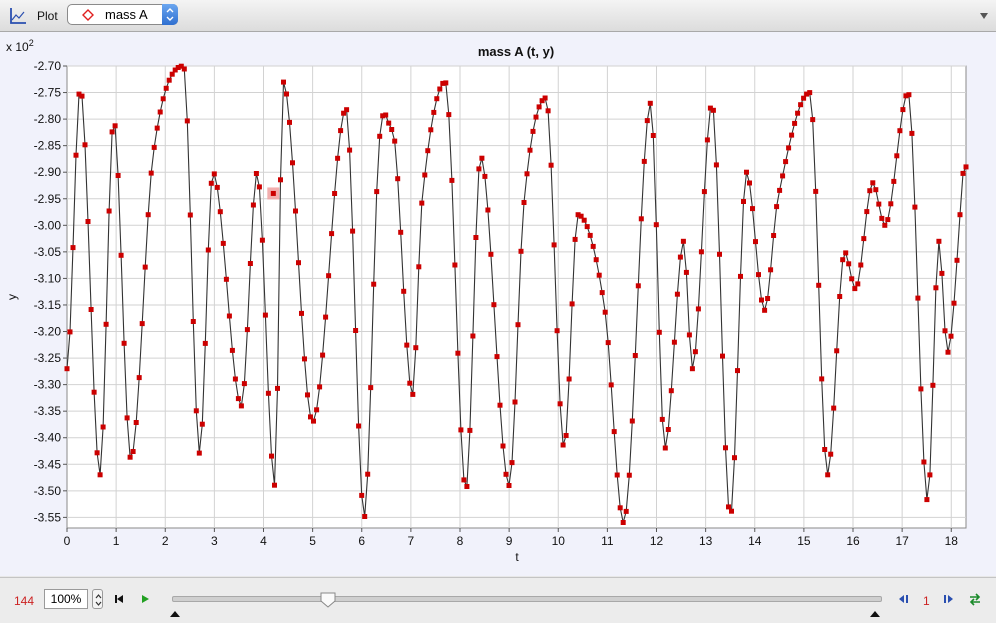  What do you see at coordinates (66, 599) in the screenshot?
I see `zoom-field: 100%` at bounding box center [66, 599].